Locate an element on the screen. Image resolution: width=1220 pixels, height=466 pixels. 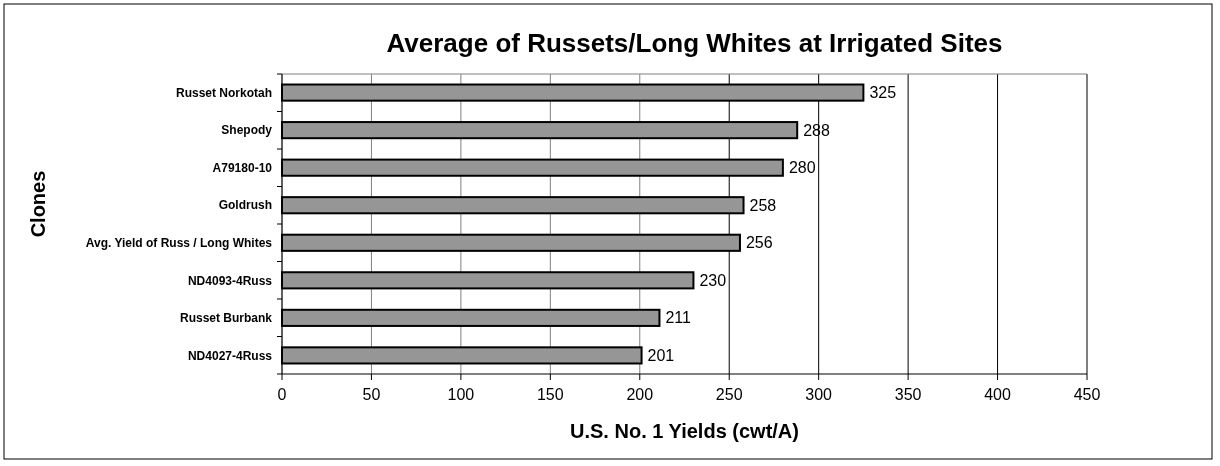
x-tick-label: 250 is located at coordinates (729, 394).